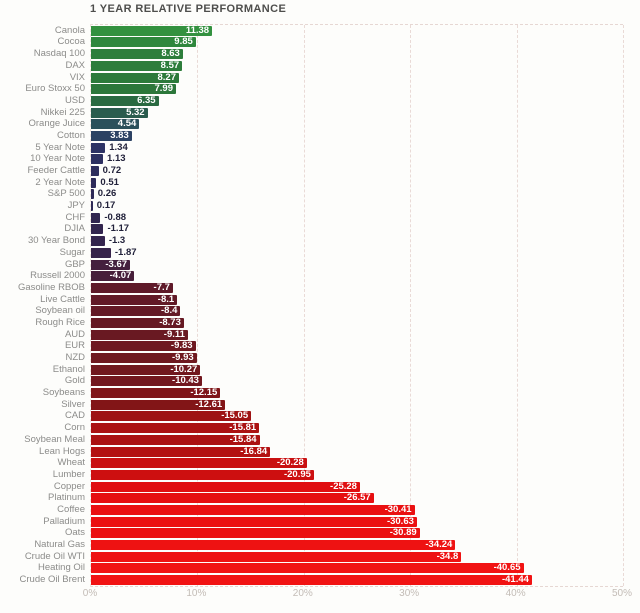 This screenshot has height=613, width=640. What do you see at coordinates (175, 428) in the screenshot?
I see `performance-bar: -15.81` at bounding box center [175, 428].